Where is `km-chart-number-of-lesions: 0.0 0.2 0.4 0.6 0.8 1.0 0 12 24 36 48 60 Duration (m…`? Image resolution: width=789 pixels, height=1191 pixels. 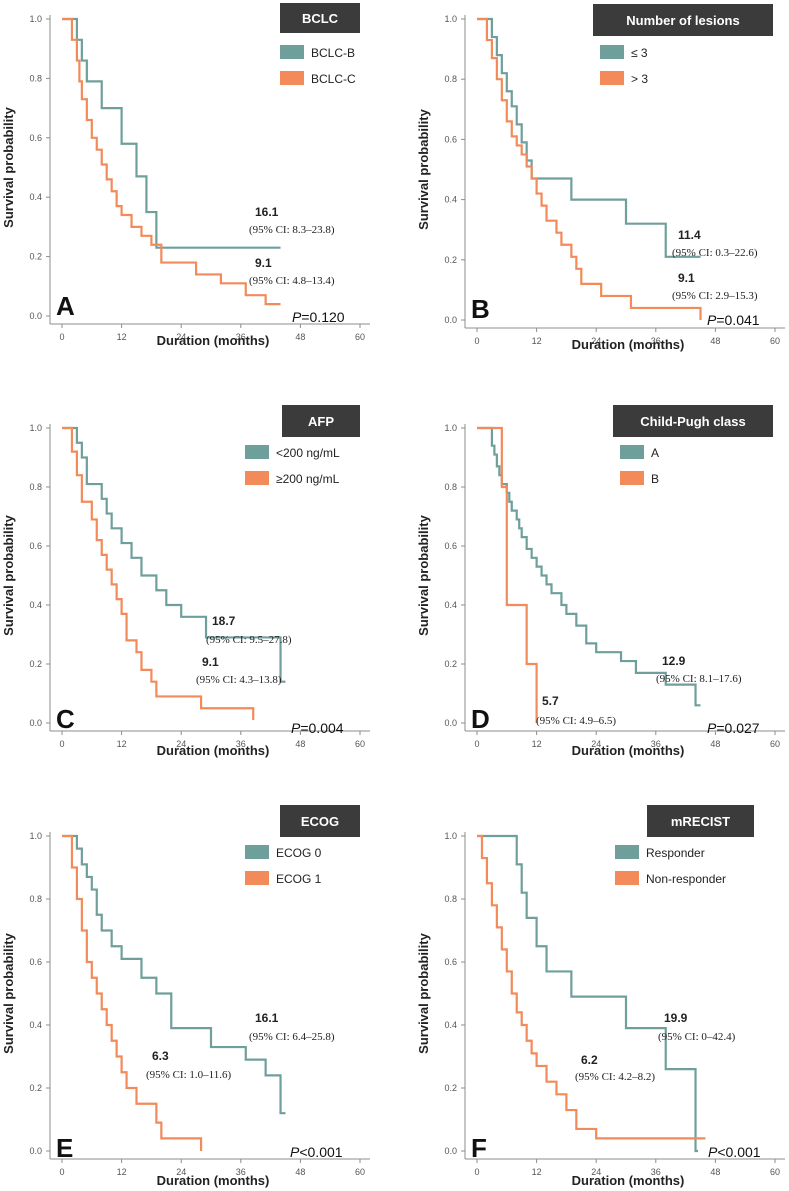
km-chart-number-of-lesions: 0.0 0.2 0.4 0.6 0.8 1.0 0 12 24 36 48 60 Duration (m… is located at coordinates (600, 178).